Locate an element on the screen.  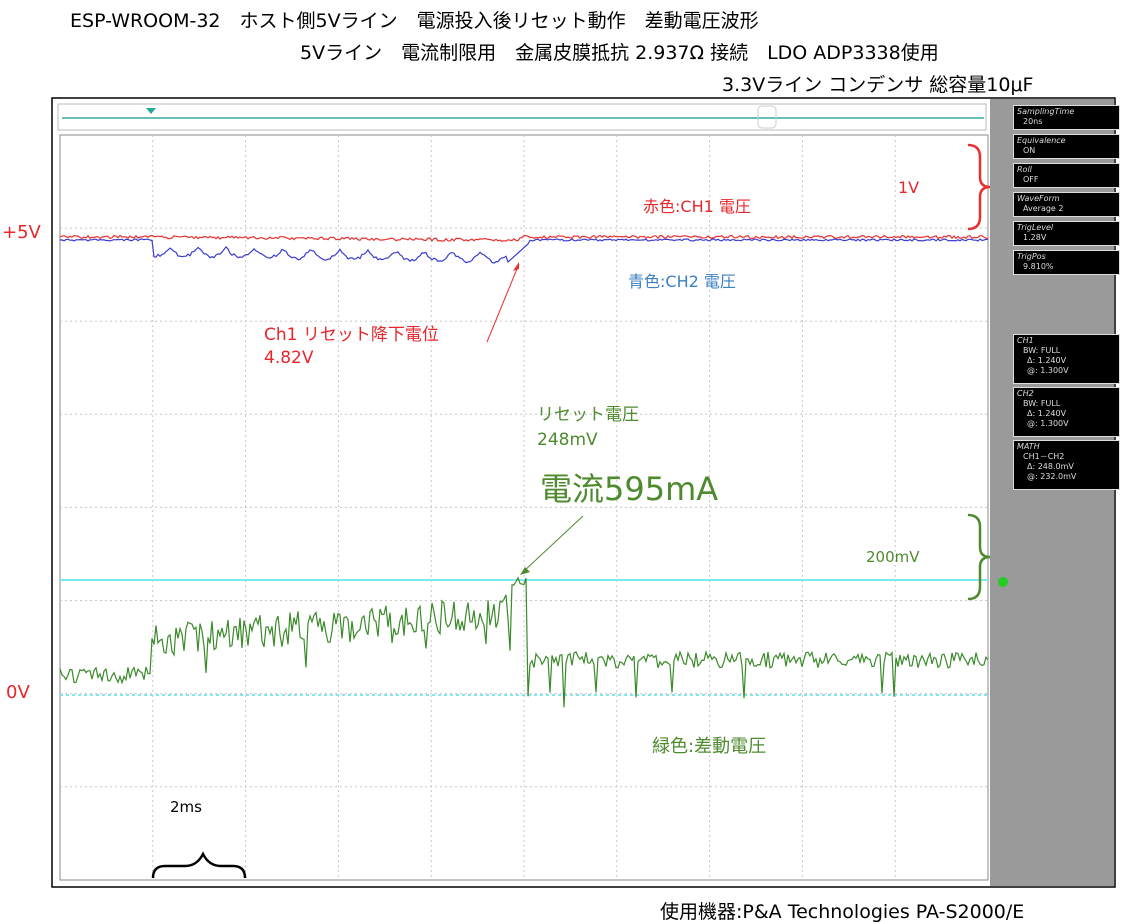
panel-label: Roll is located at coordinates (1024, 169).